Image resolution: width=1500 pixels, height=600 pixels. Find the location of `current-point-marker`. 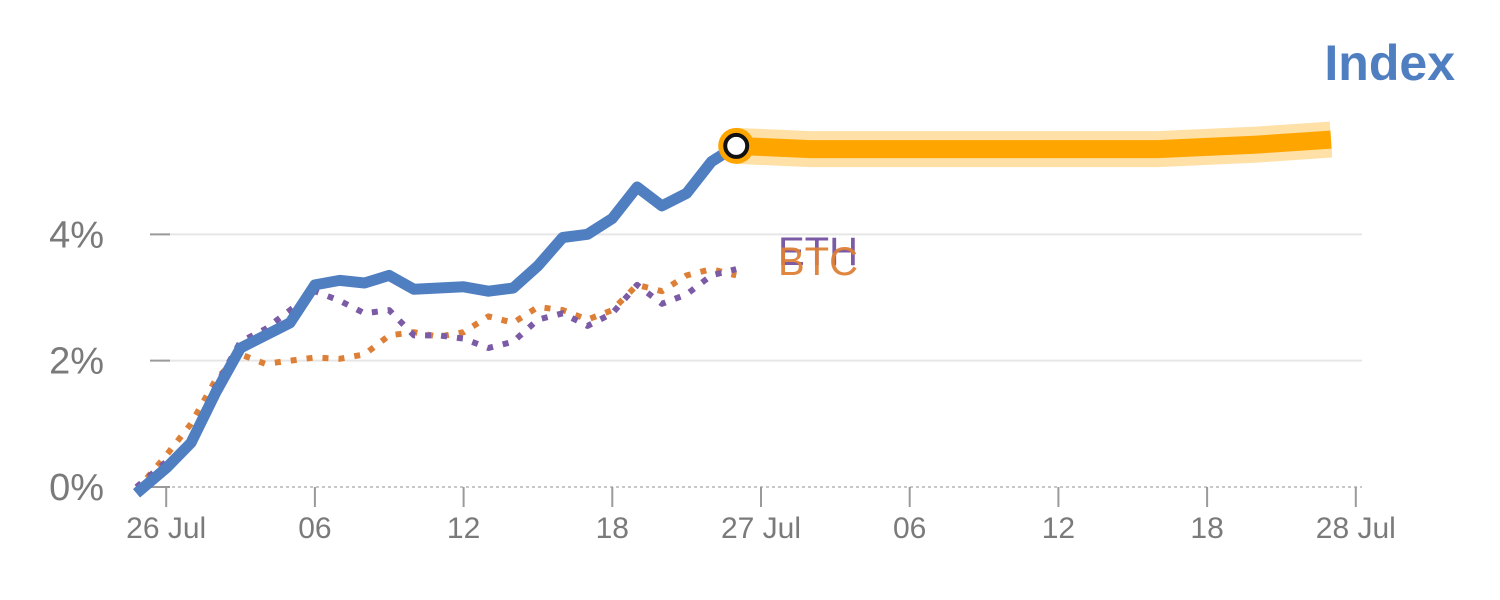

current-point-marker is located at coordinates (736, 145).